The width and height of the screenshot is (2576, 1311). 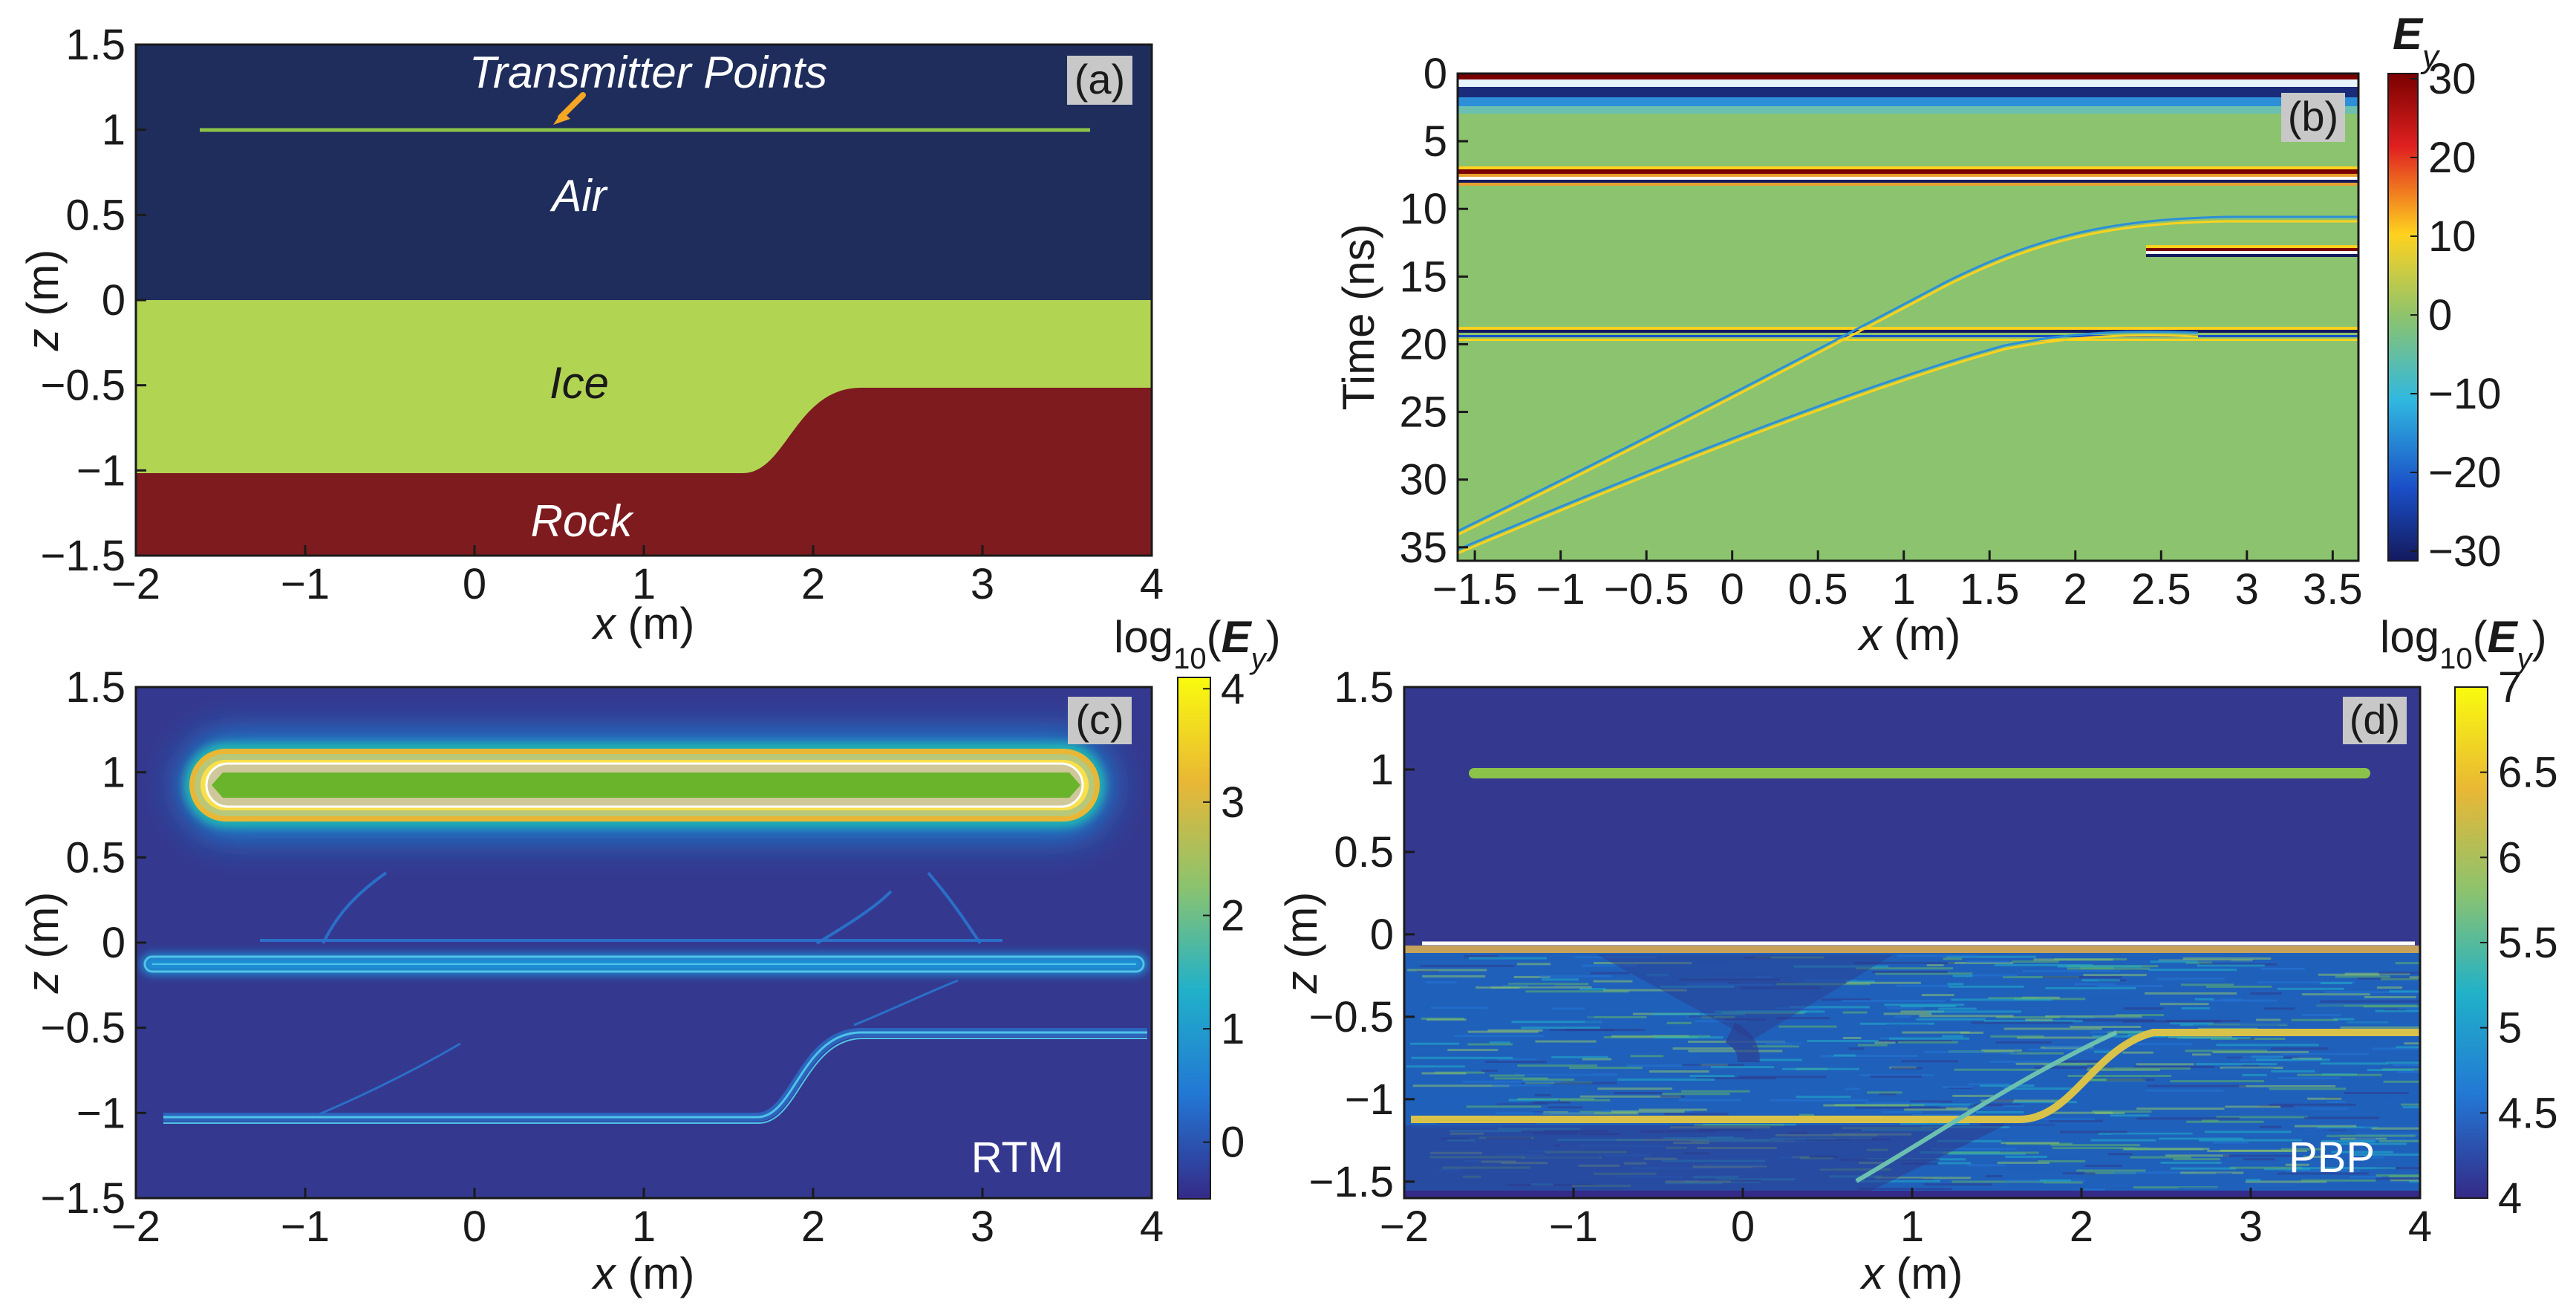 What do you see at coordinates (579, 383) in the screenshot?
I see `ice-label: Ice` at bounding box center [579, 383].